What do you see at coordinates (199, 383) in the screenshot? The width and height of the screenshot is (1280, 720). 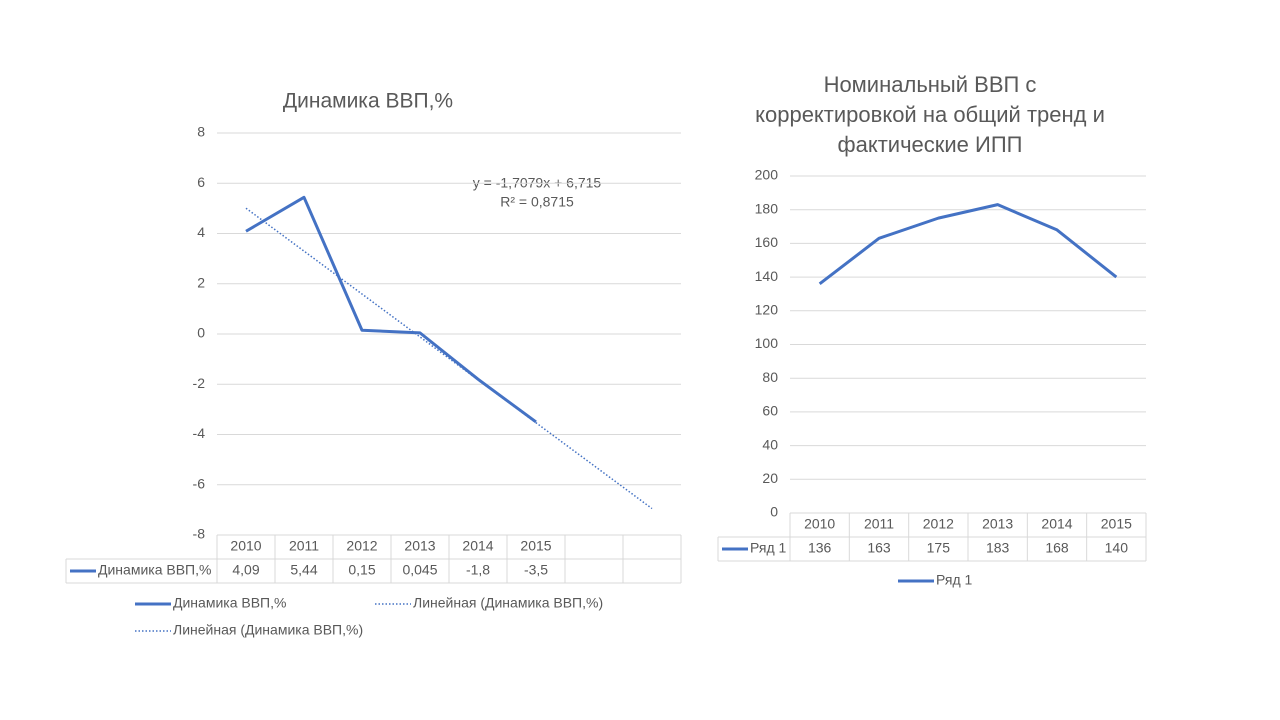 I see `y-tick-label: -2` at bounding box center [199, 383].